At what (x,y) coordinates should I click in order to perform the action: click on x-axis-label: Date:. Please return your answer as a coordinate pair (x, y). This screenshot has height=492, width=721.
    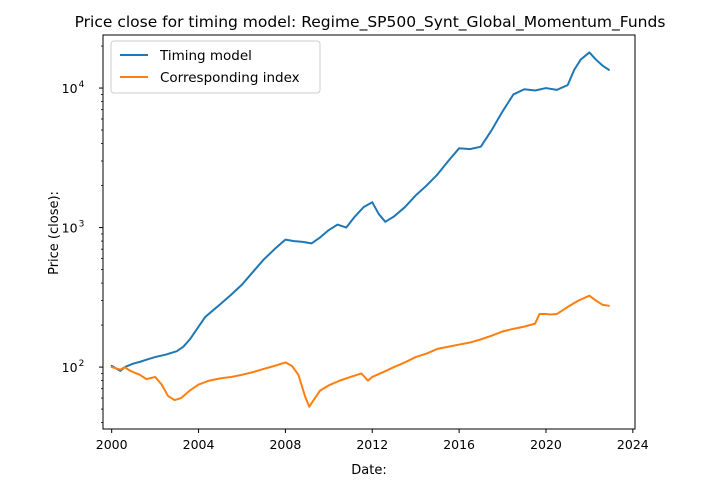
    Looking at the image, I should click on (368, 470).